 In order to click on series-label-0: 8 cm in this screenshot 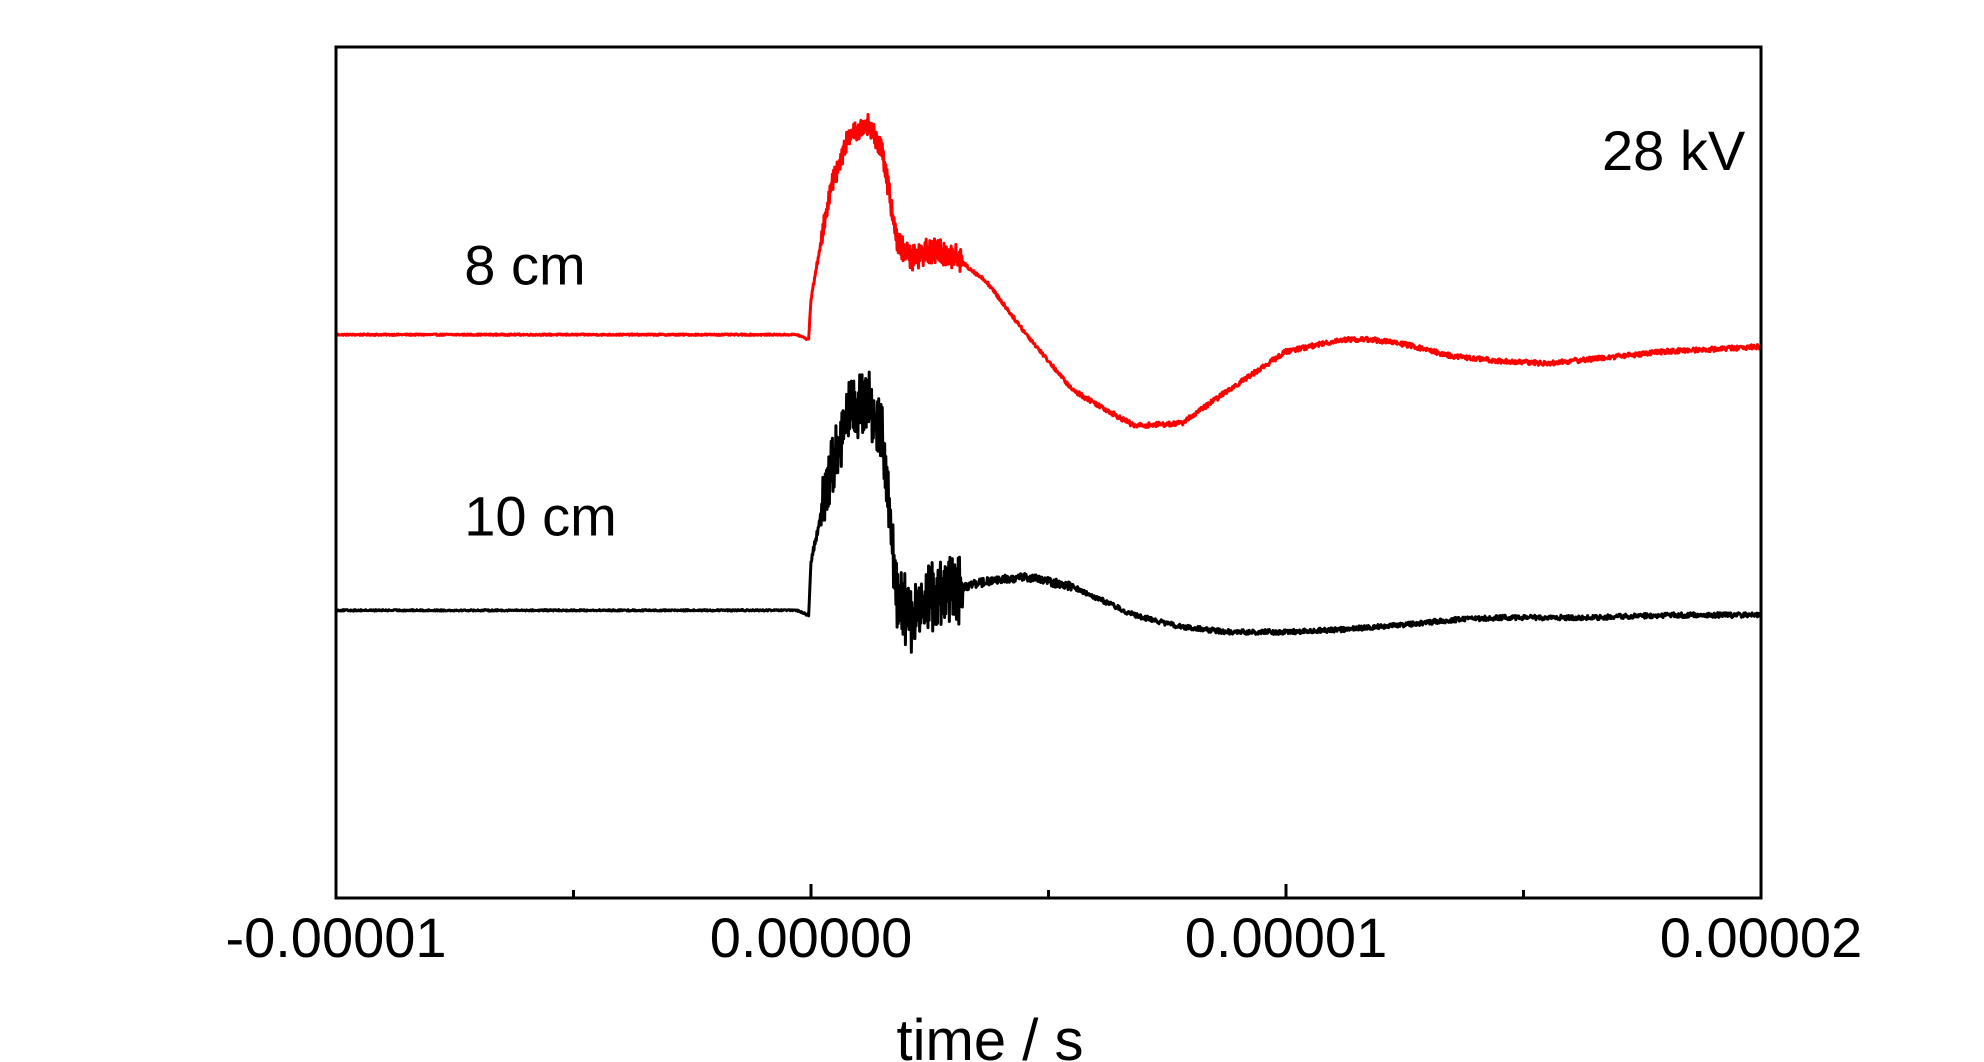, I will do `click(524, 265)`.